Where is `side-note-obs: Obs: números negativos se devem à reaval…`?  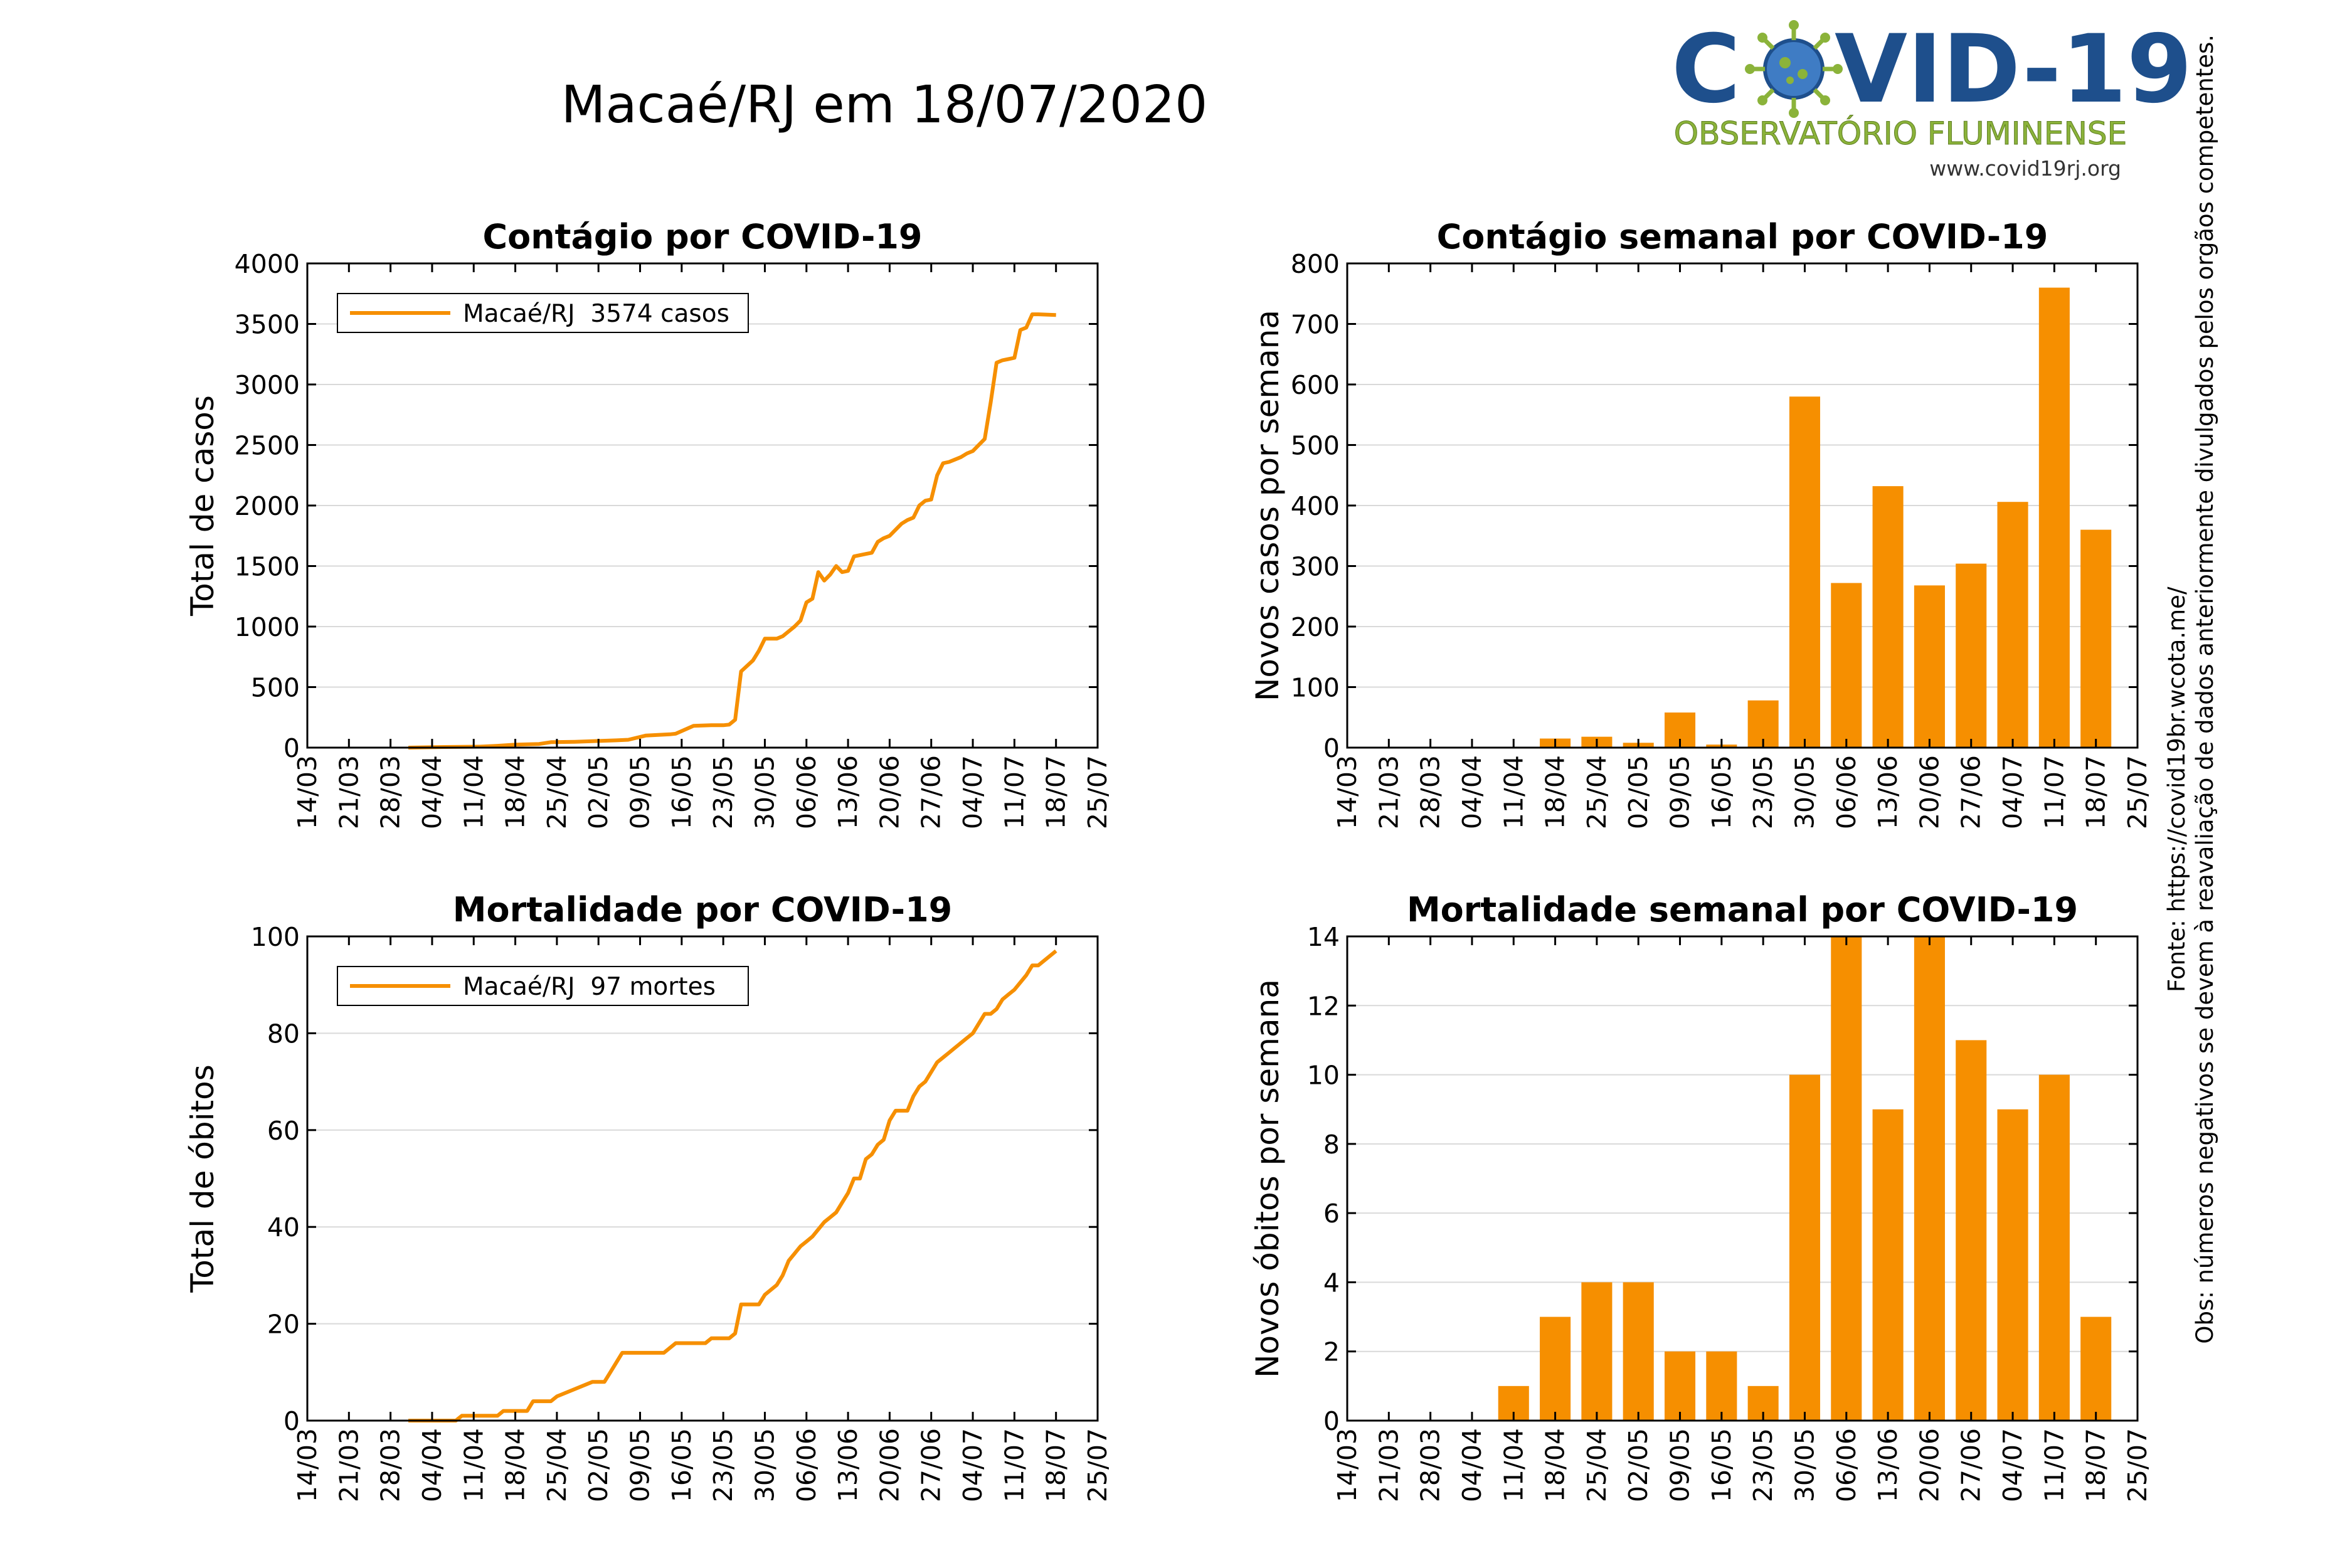
side-note-obs: Obs: números negativos se devem à reaval… is located at coordinates (2204, 689).